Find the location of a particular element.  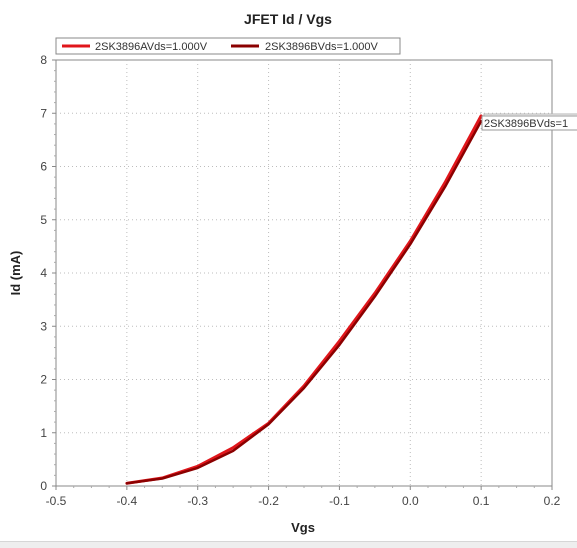

y-tick-label: 8 is located at coordinates (43, 60).